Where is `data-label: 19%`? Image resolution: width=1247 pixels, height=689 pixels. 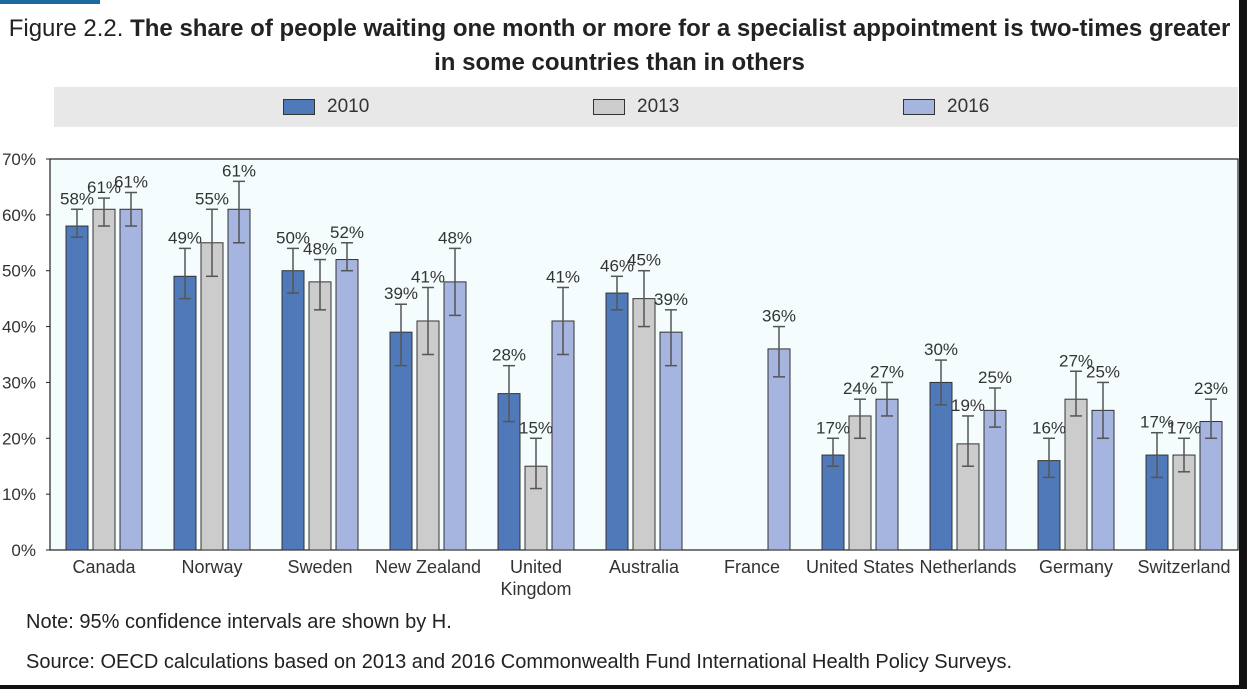 data-label: 19% is located at coordinates (968, 405).